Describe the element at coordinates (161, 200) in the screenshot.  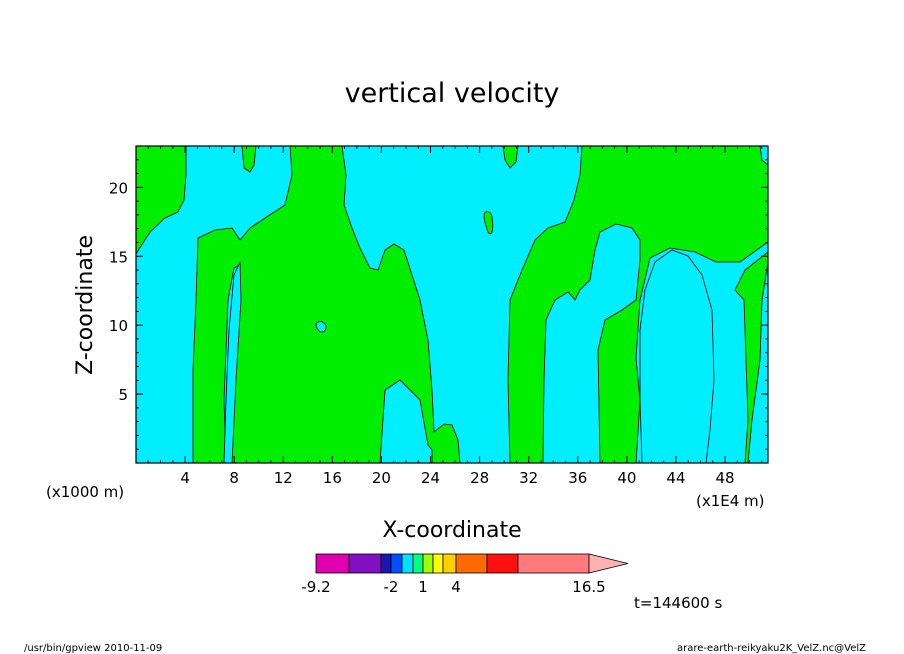
I see `positive-region-left-top` at that location.